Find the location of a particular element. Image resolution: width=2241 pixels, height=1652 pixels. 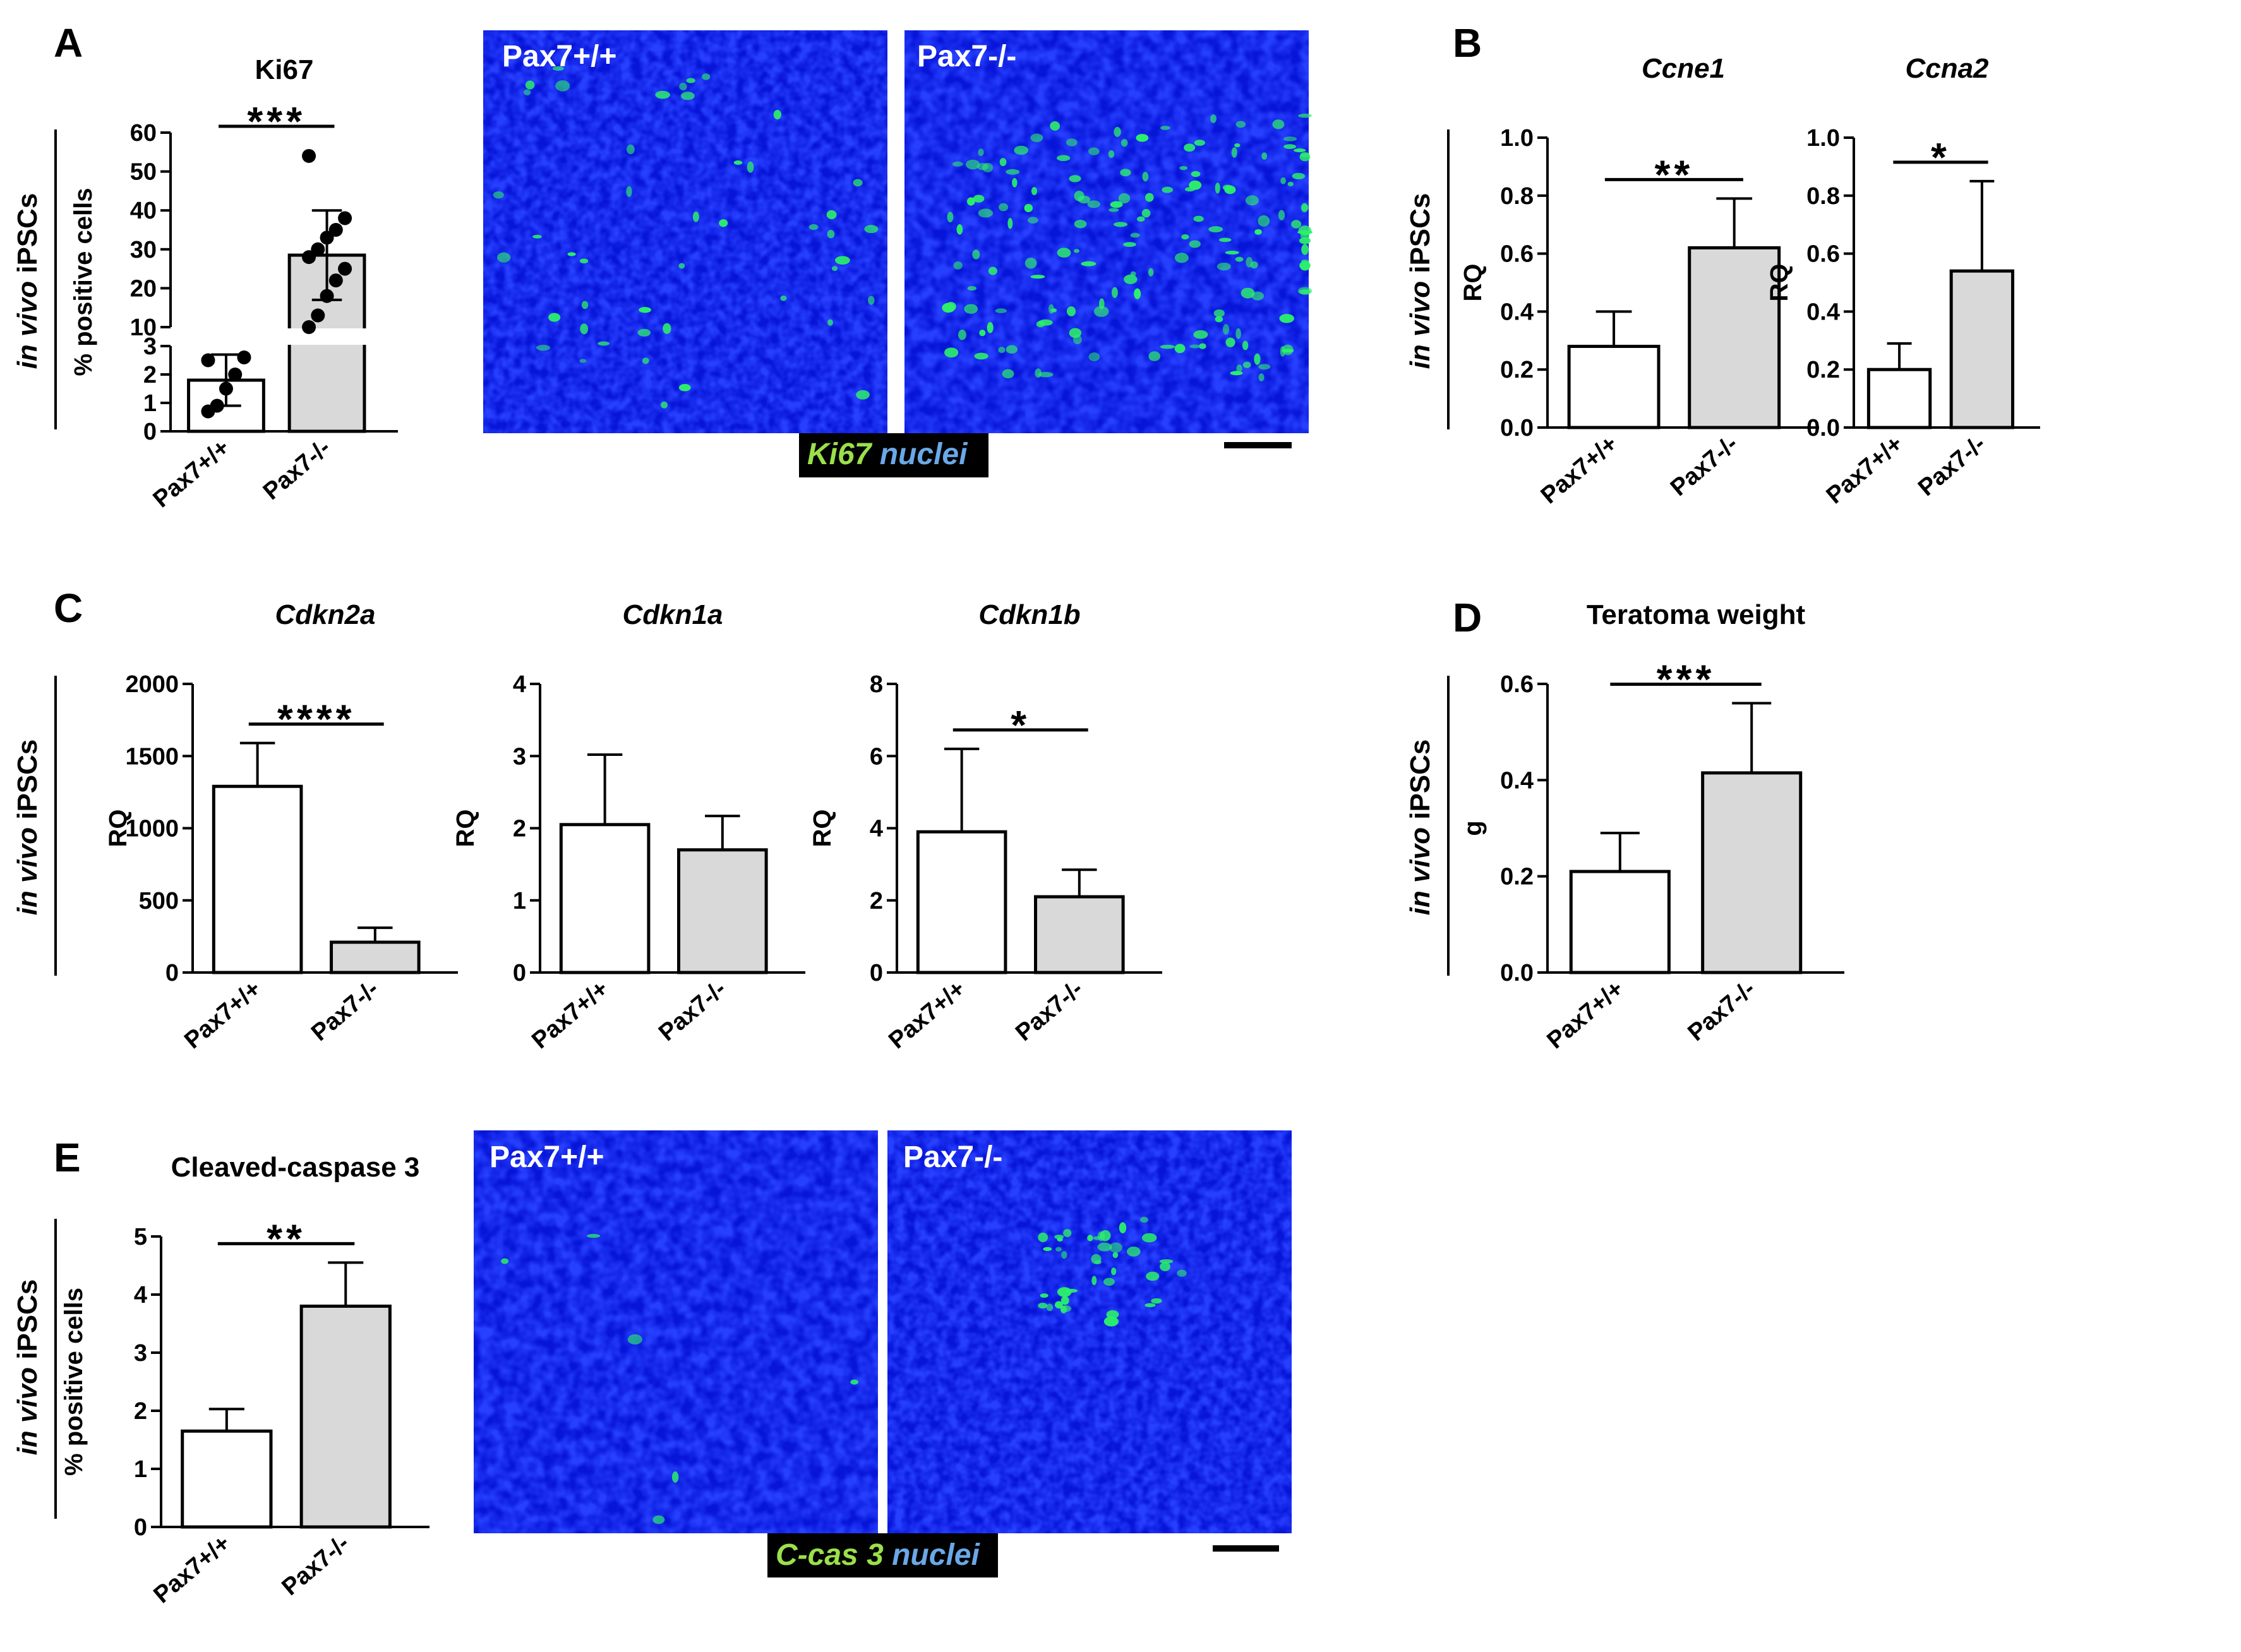

y-tick-label: 1000 is located at coordinates (152, 829).